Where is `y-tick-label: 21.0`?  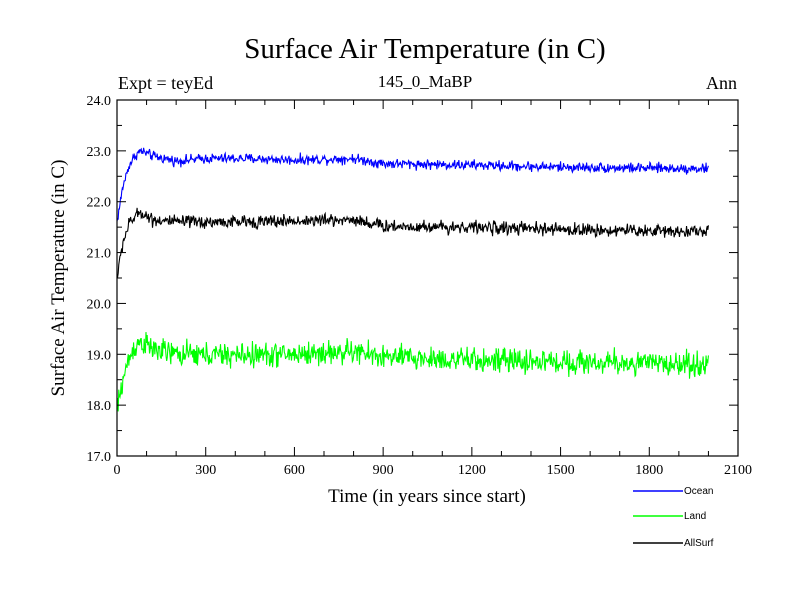
y-tick-label: 21.0 is located at coordinates (99, 254).